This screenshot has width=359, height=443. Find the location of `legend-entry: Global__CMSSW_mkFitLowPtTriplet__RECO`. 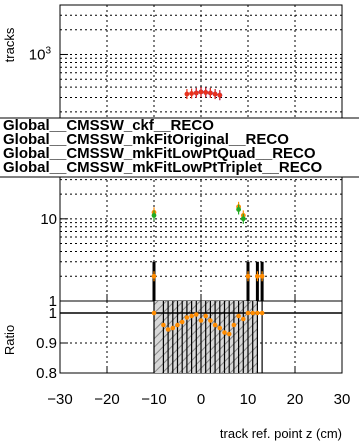

legend-entry: Global__CMSSW_mkFitLowPtTriplet__RECO is located at coordinates (163, 167).